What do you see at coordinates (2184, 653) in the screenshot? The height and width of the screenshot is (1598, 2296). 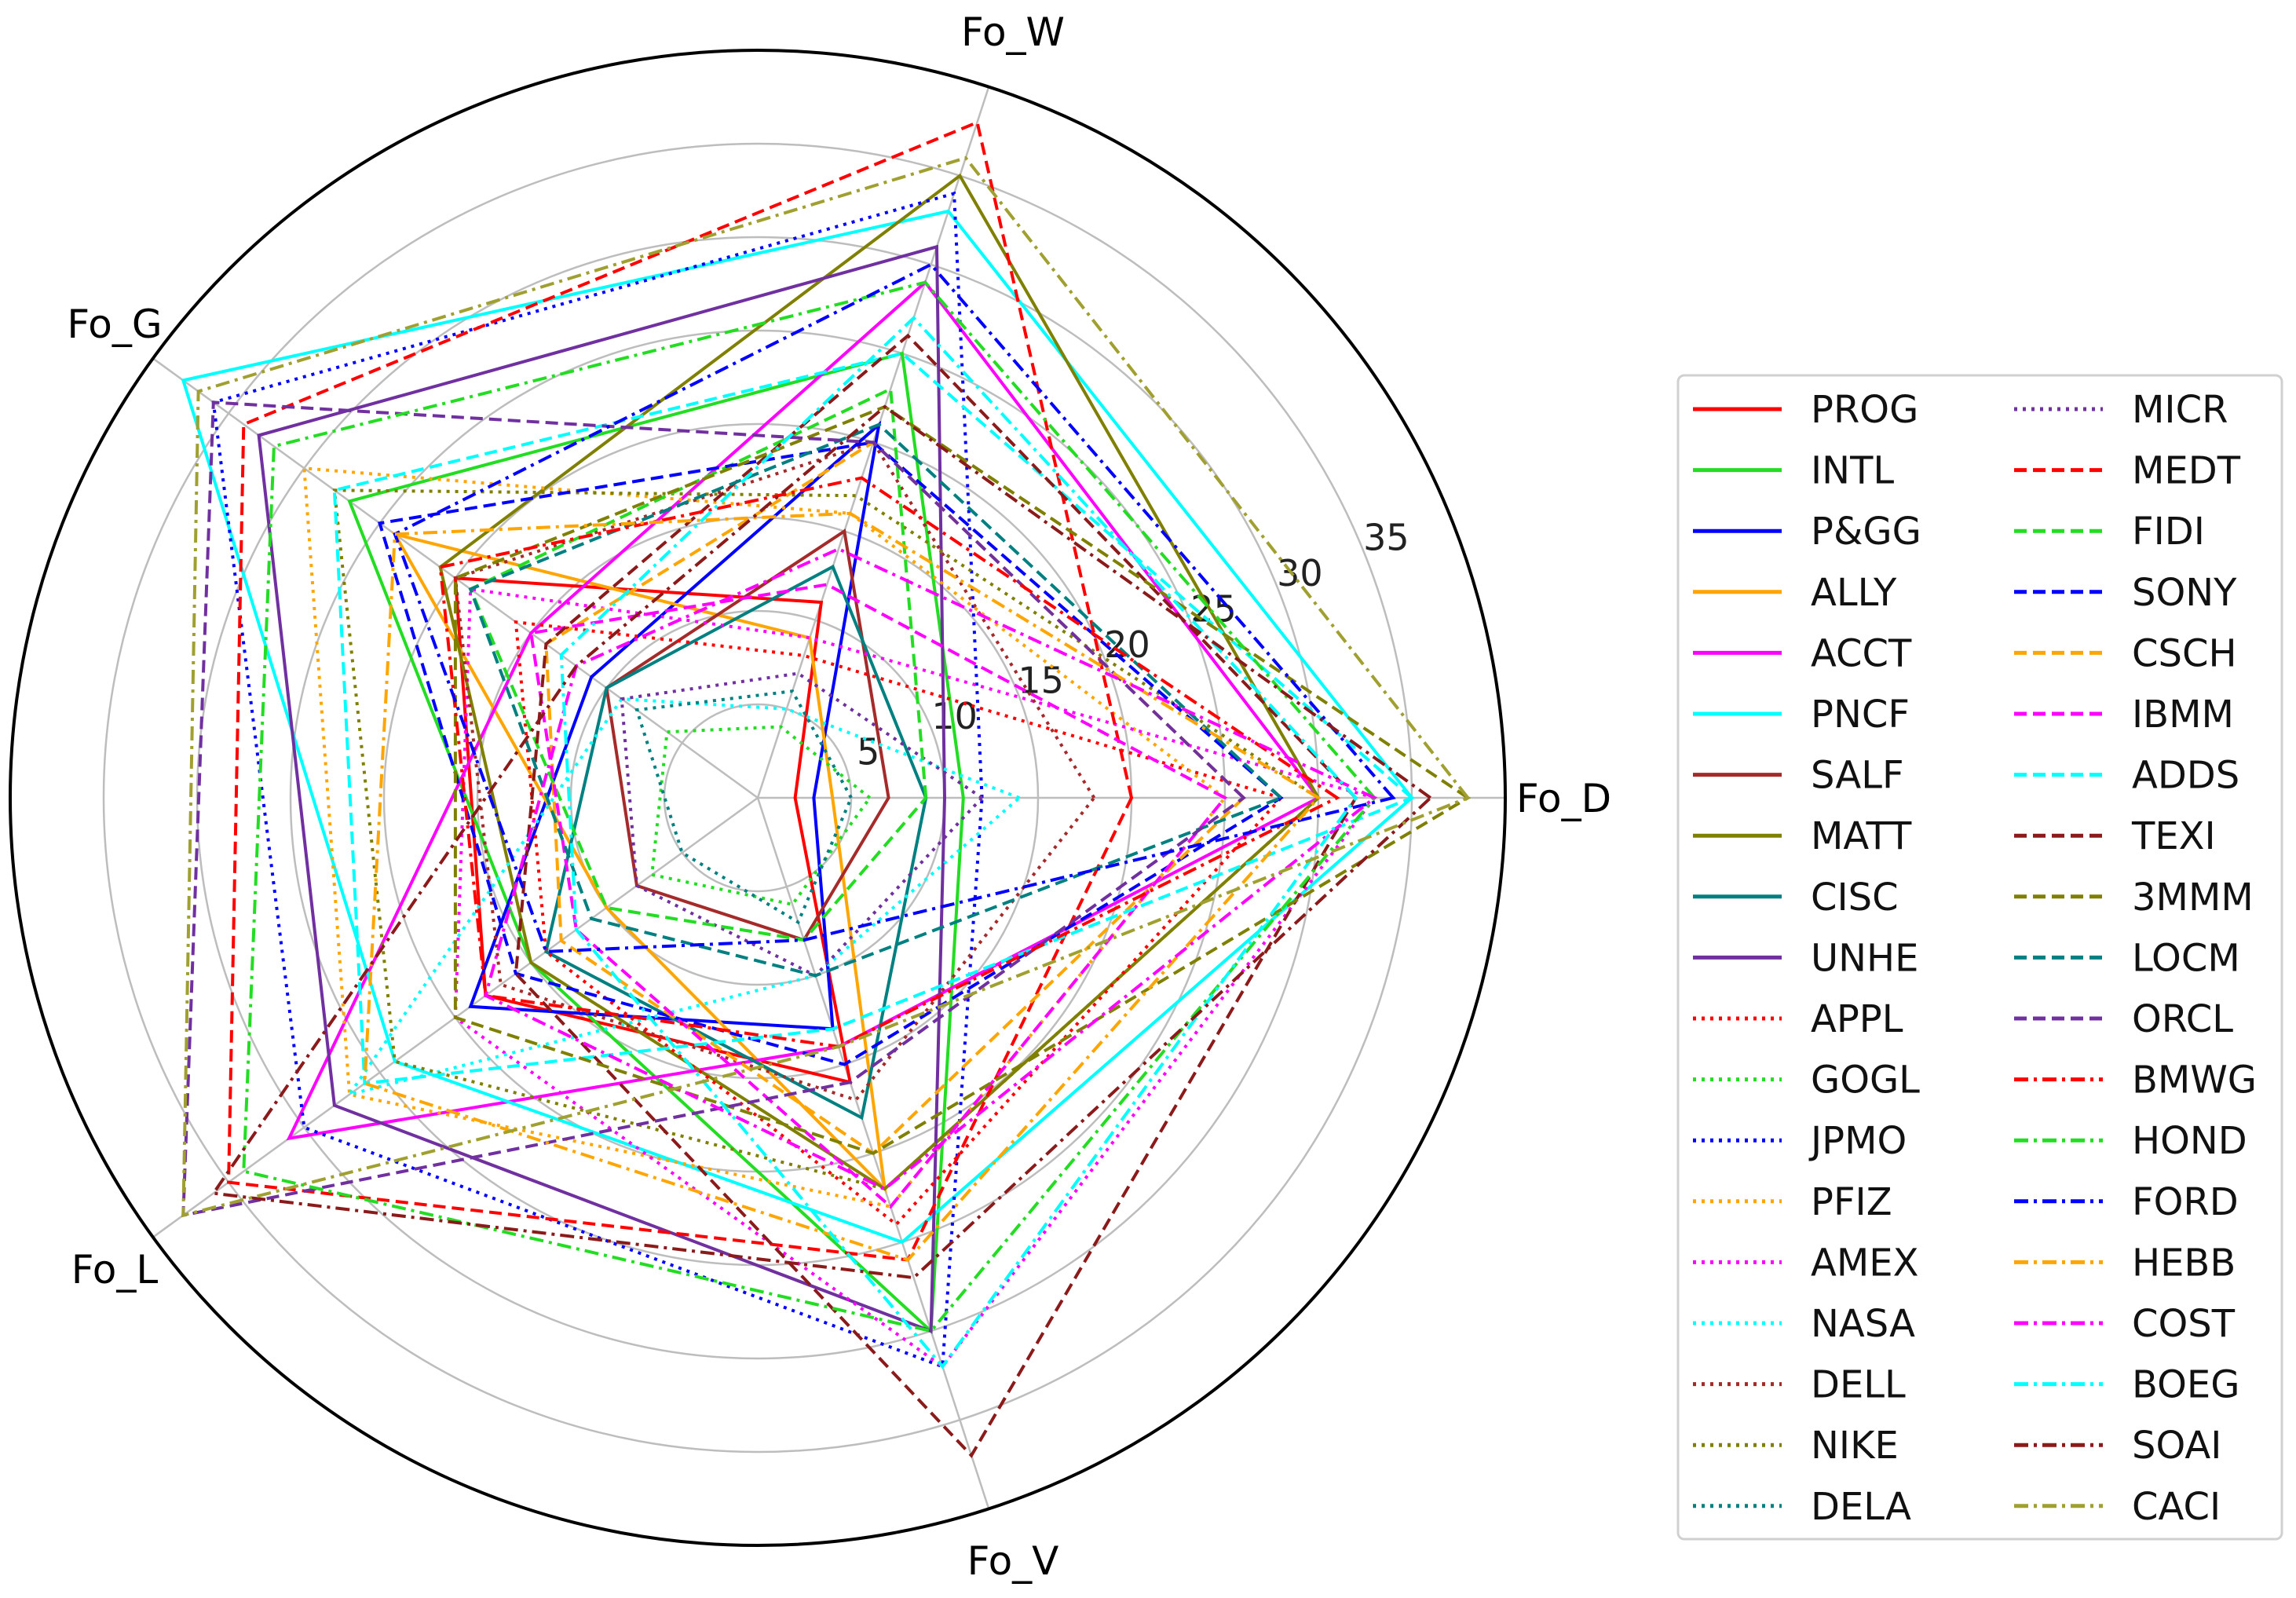 I see `legend-label: CSCH` at bounding box center [2184, 653].